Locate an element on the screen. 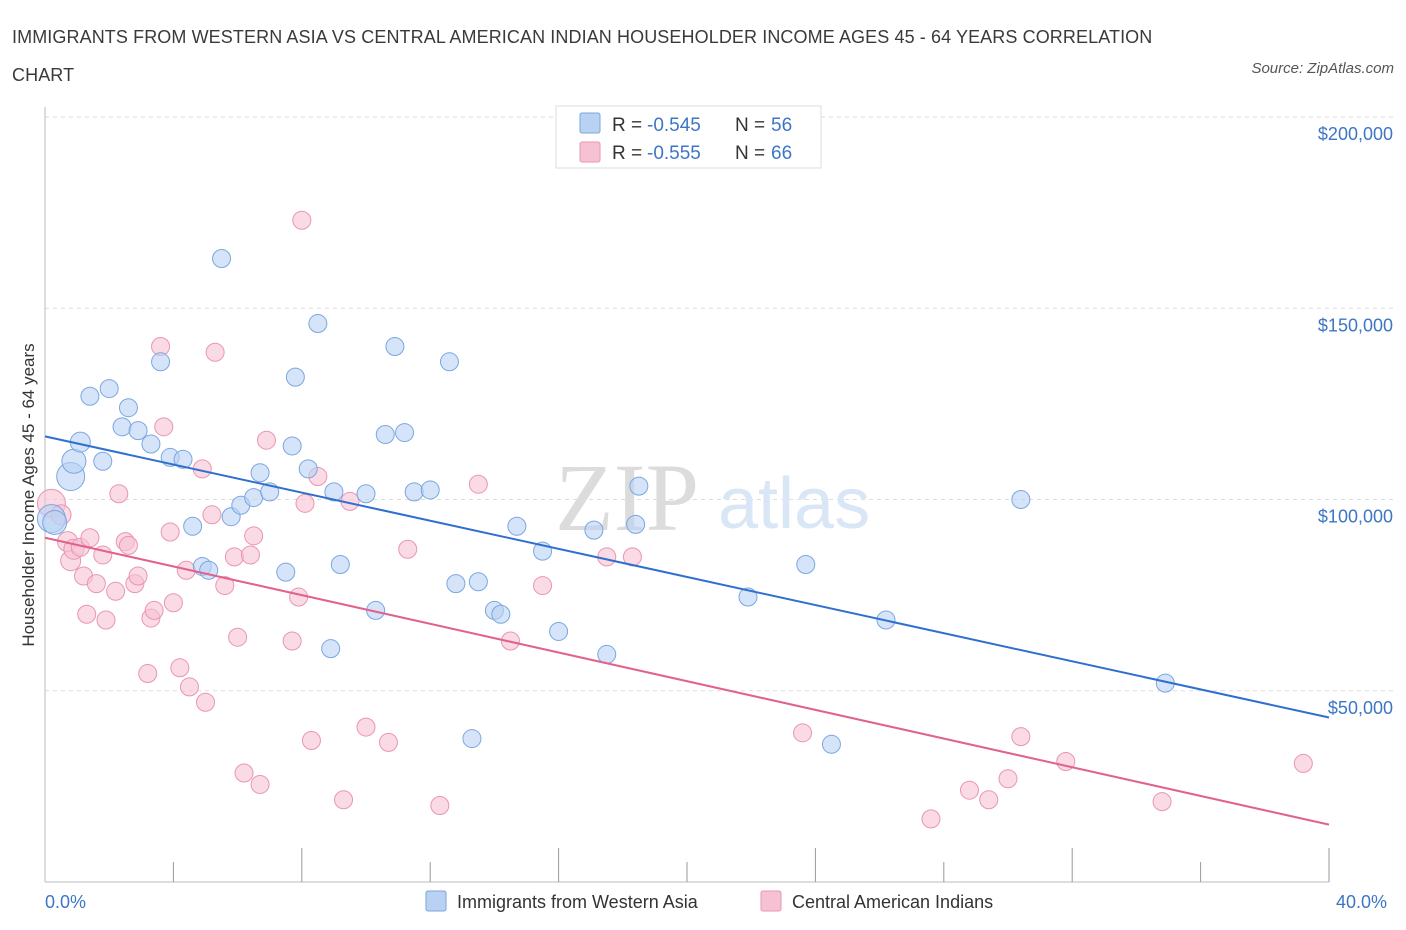 The image size is (1406, 930). x-tick-label-min: 0.0% is located at coordinates (65, 902).